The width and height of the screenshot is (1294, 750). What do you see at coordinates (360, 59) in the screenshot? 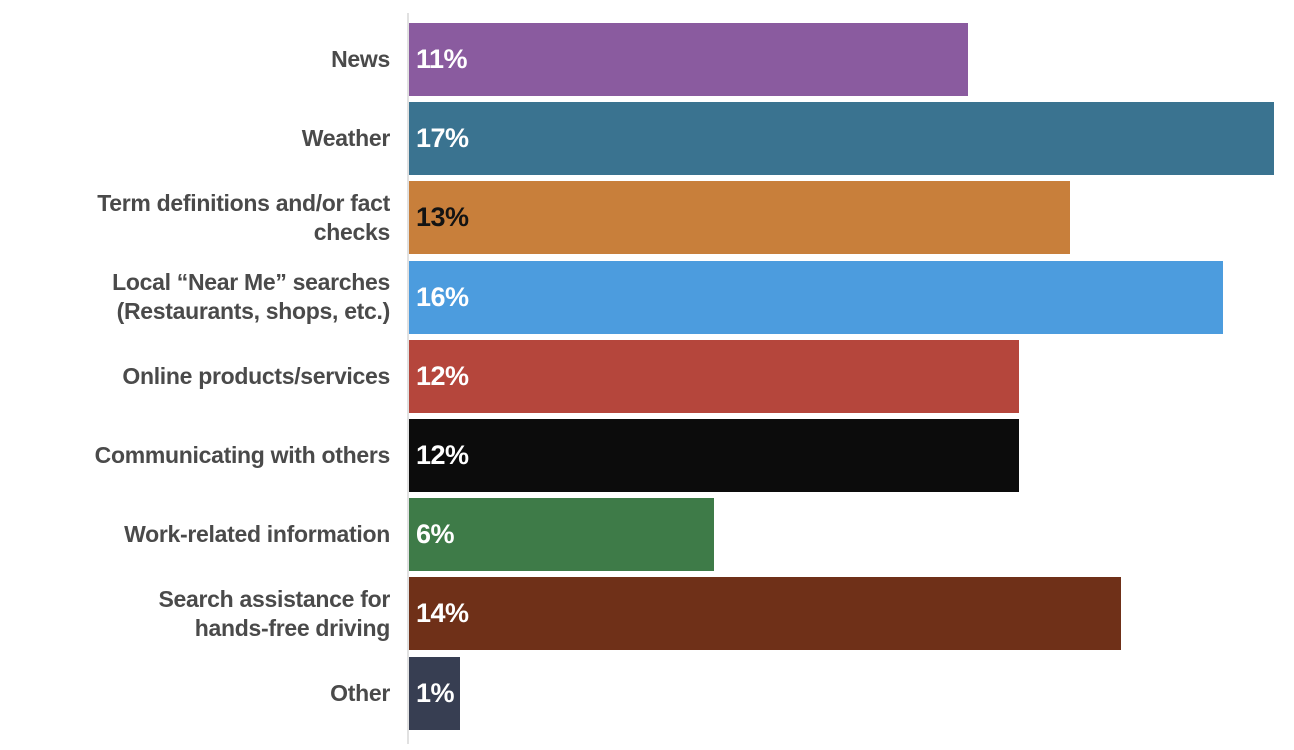
I see `category-label: News` at bounding box center [360, 59].